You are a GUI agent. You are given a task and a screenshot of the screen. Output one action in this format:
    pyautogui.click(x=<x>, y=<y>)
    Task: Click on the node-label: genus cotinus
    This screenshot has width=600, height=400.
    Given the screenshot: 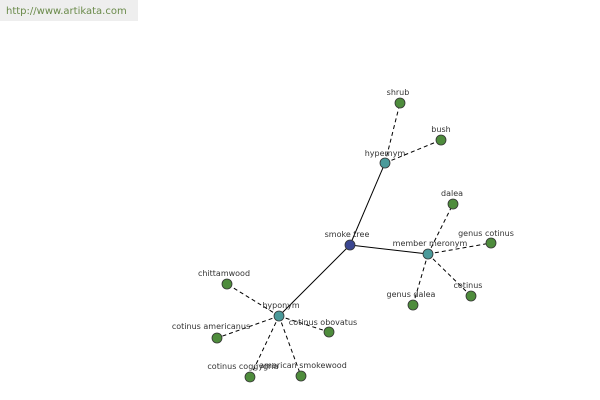 What is the action you would take?
    pyautogui.click(x=486, y=233)
    